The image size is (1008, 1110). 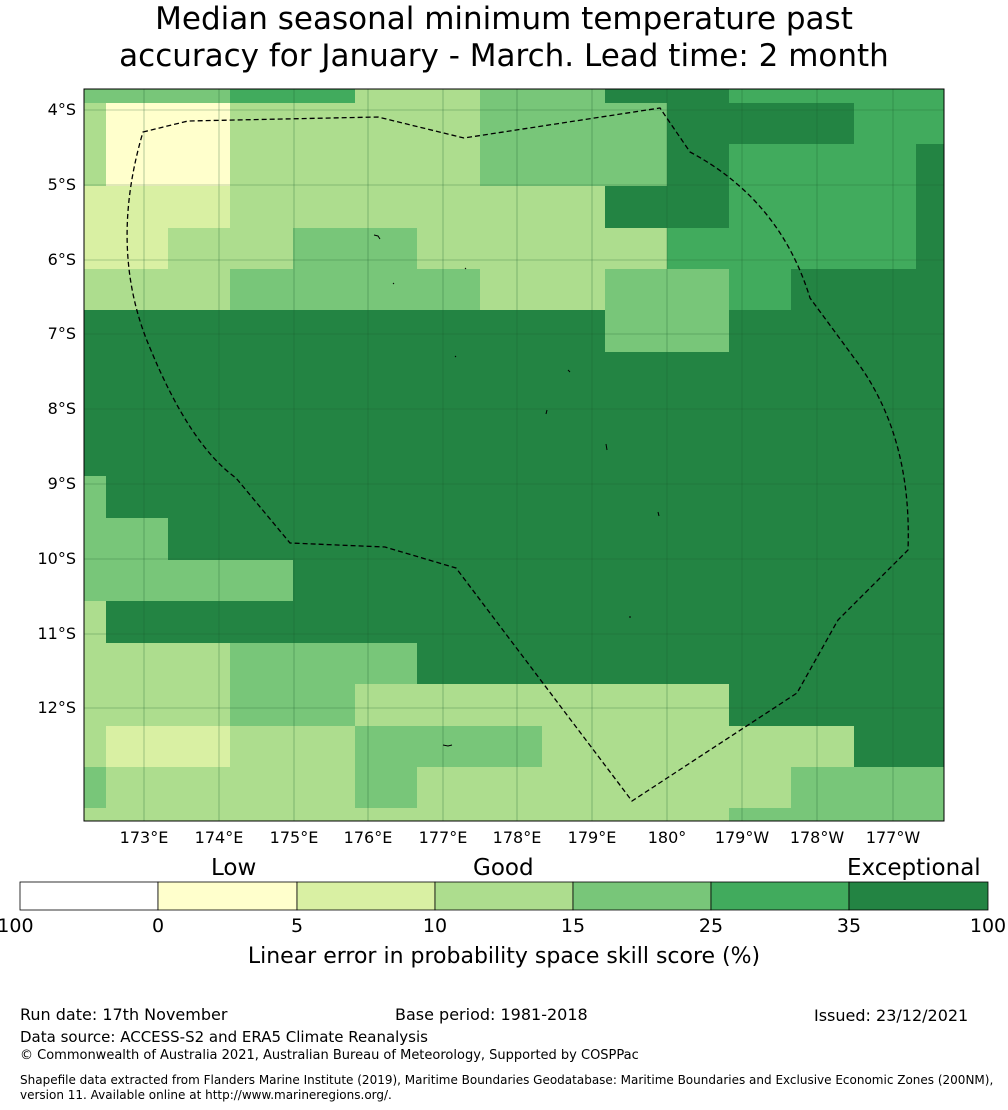 I want to click on longitude-label: 179°E, so click(x=592, y=837).